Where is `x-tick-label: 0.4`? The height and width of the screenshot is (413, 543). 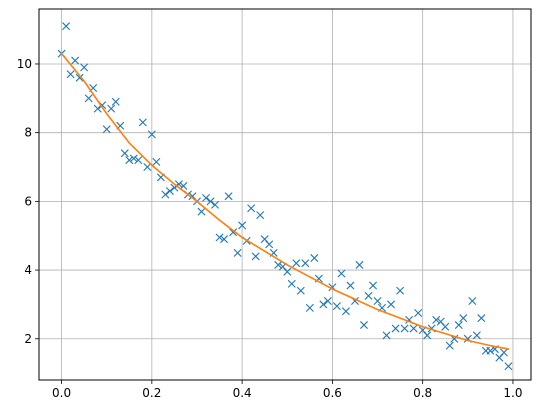
x-tick-label: 0.4 is located at coordinates (242, 393).